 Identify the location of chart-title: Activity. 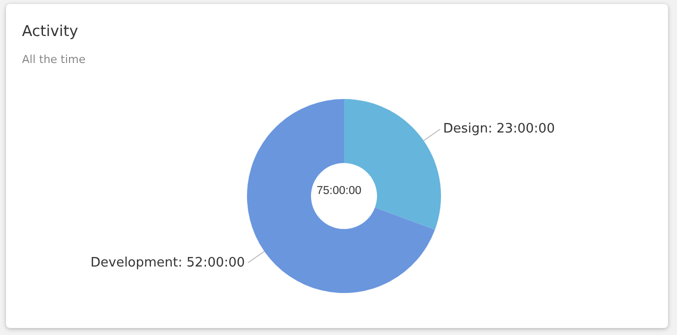
(50, 31).